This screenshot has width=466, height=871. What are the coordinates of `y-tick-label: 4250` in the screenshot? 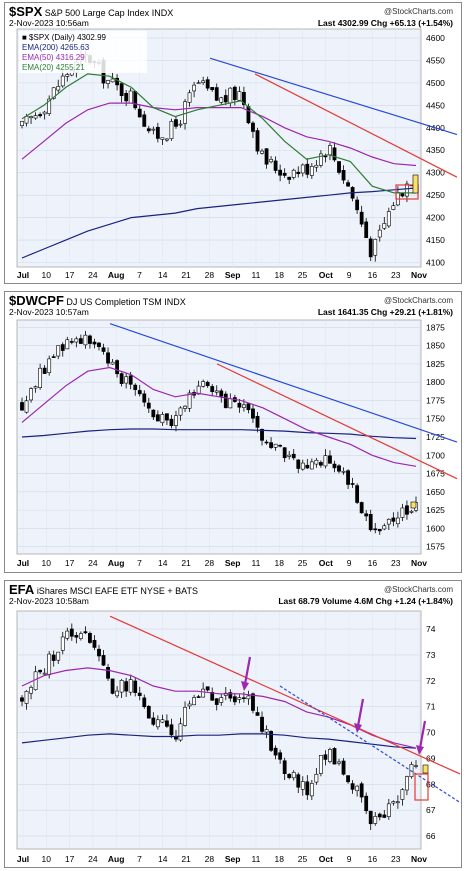 It's located at (435, 195).